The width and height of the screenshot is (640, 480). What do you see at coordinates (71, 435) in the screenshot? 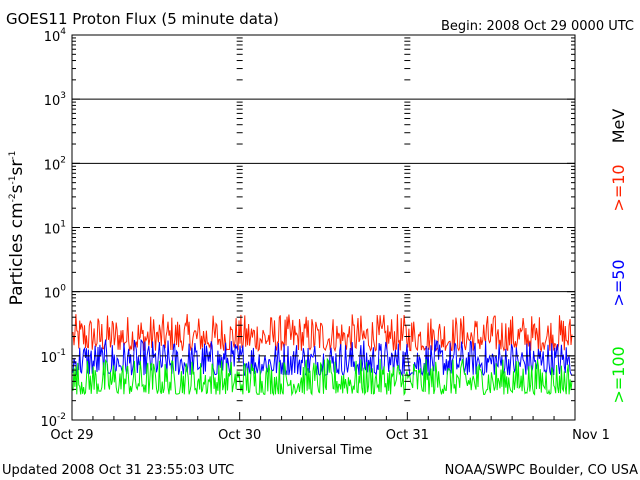
I see `x-tick-label: Oct 29` at bounding box center [71, 435].